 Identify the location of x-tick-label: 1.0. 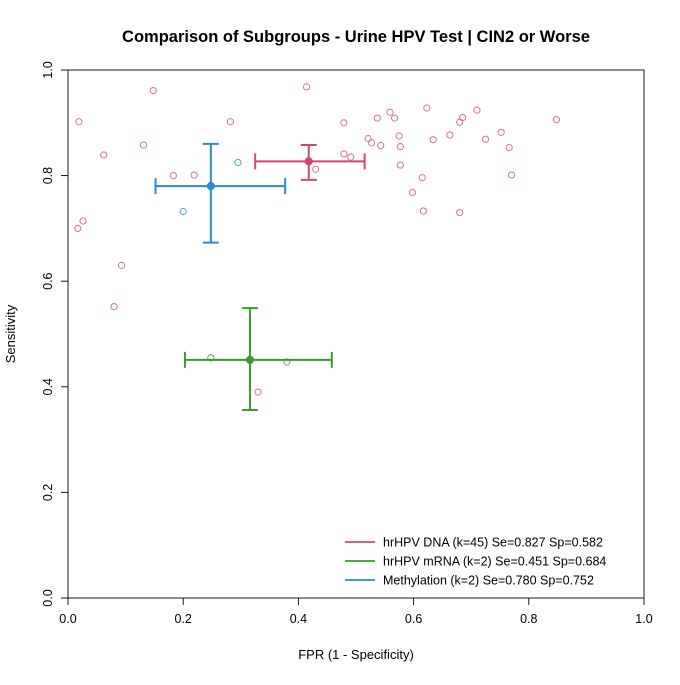
(643, 619).